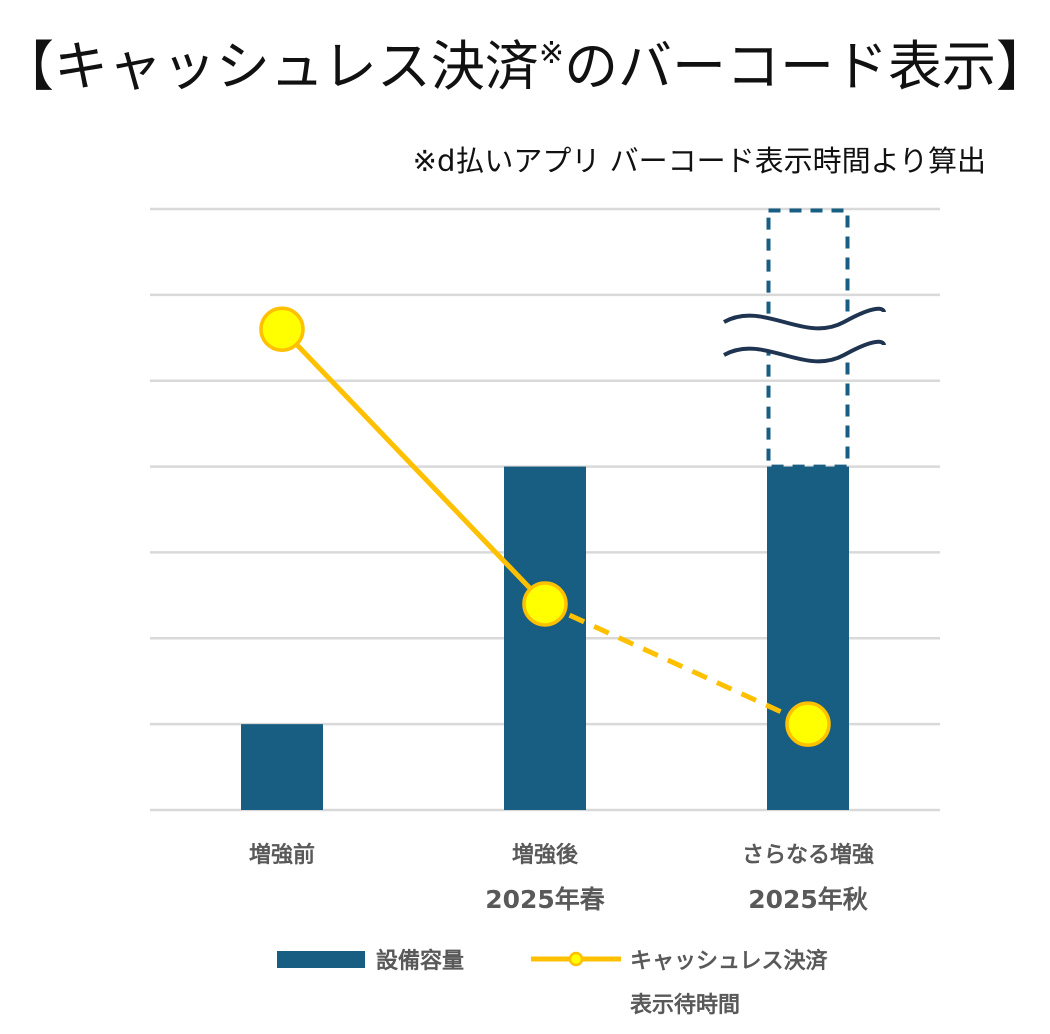 This screenshot has height=1034, width=1050. I want to click on x-tick-label-3: さらなる増強, so click(808, 855).